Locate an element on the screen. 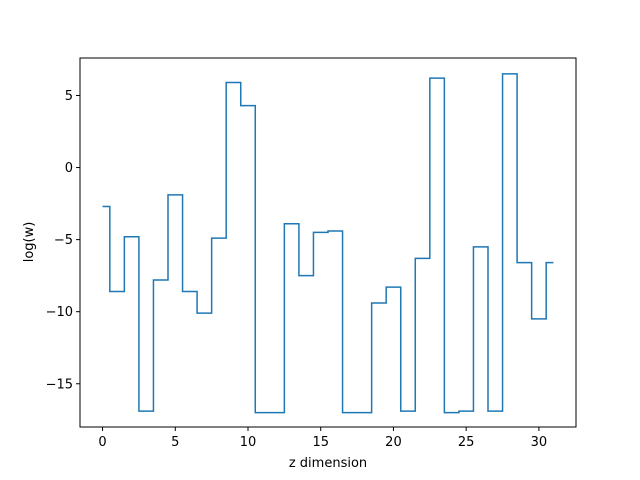 The width and height of the screenshot is (640, 480). x-axis-label: z dimension is located at coordinates (328, 463).